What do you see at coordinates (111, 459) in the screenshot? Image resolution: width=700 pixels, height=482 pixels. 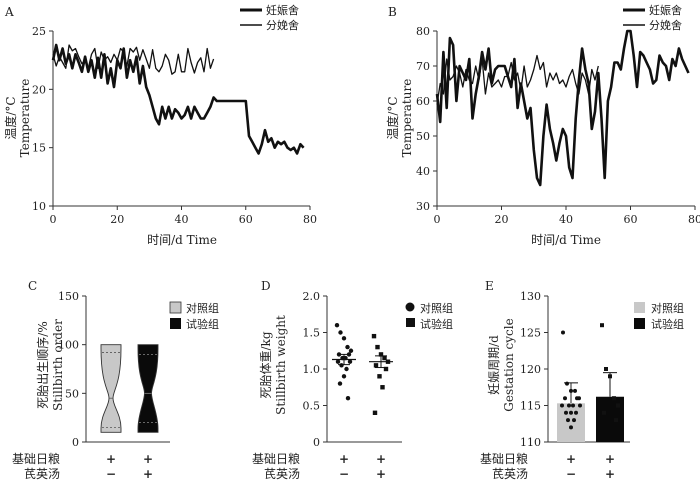 I see `panel-c-table-row1-value: +` at bounding box center [111, 459].